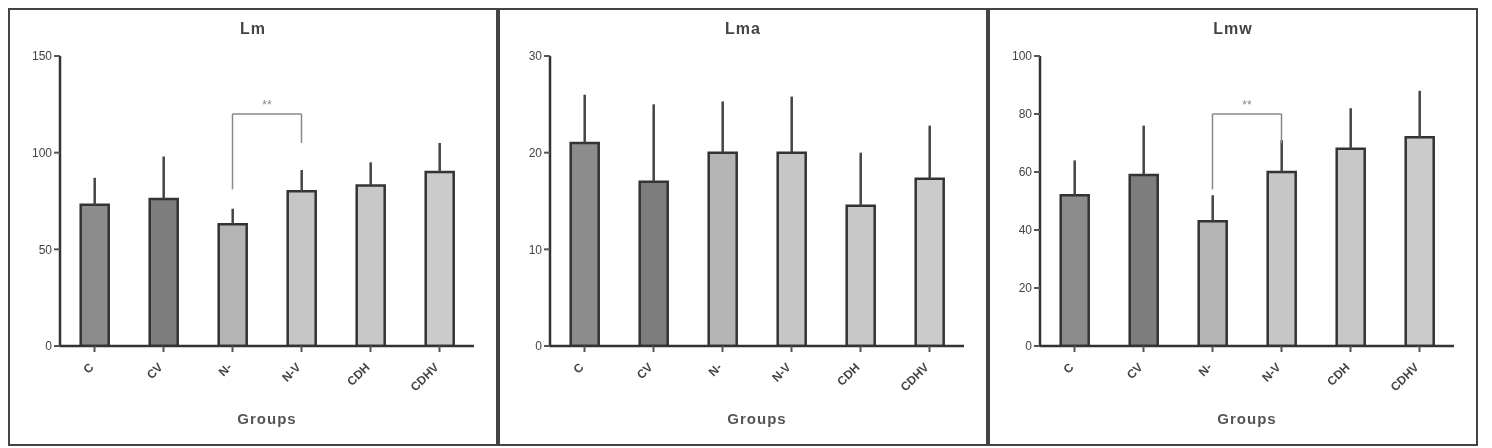 The image size is (1492, 448). Describe the element at coordinates (1025, 114) in the screenshot. I see `y-tick-label: 80` at that location.